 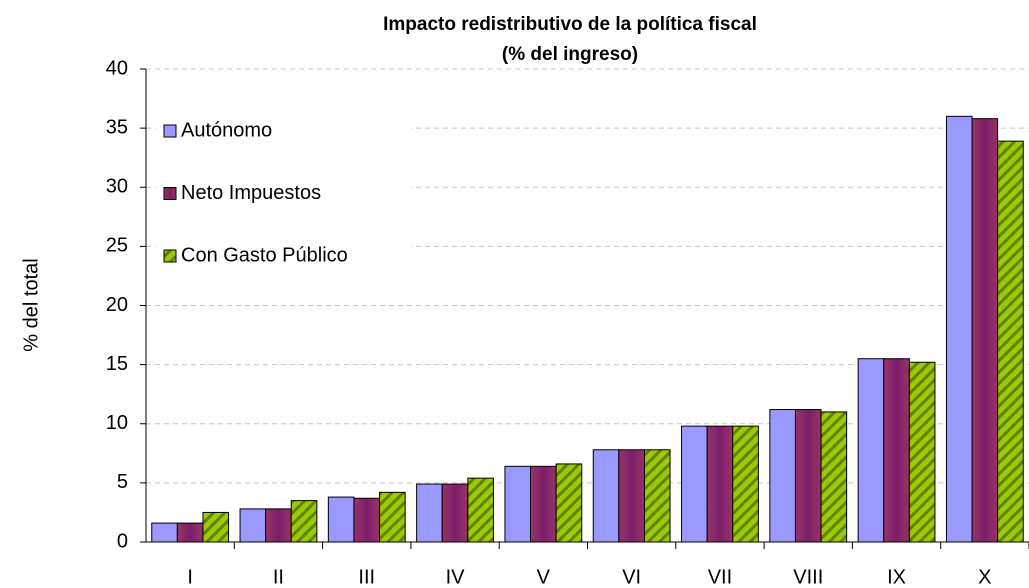 I want to click on legend-label: Neto Impuestos, so click(x=251, y=193).